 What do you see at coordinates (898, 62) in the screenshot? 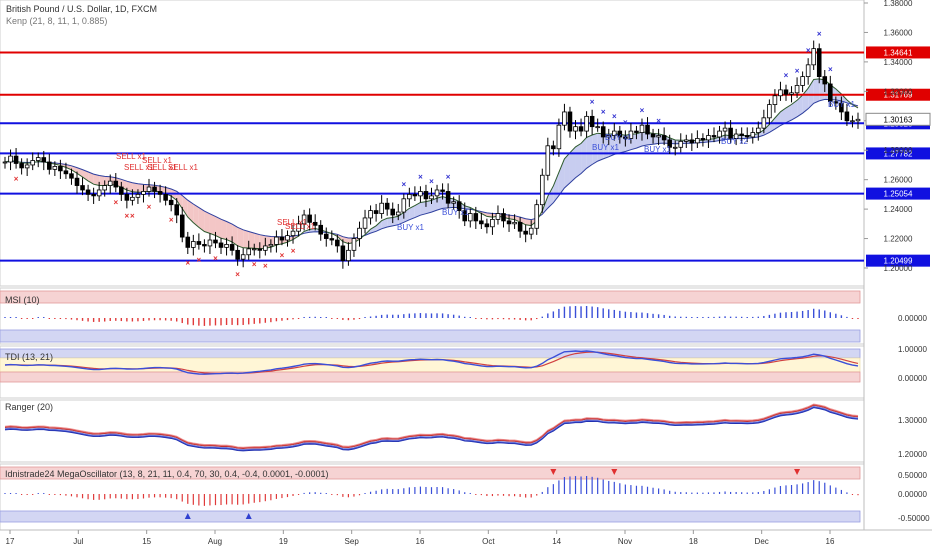
I see `price-tick-label: 1.34000` at bounding box center [898, 62].